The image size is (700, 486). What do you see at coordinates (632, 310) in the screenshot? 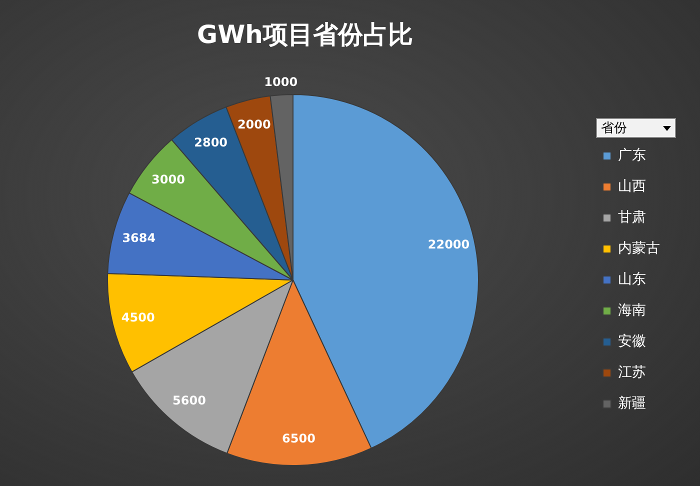
I see `legend-label: 海南` at bounding box center [632, 310].